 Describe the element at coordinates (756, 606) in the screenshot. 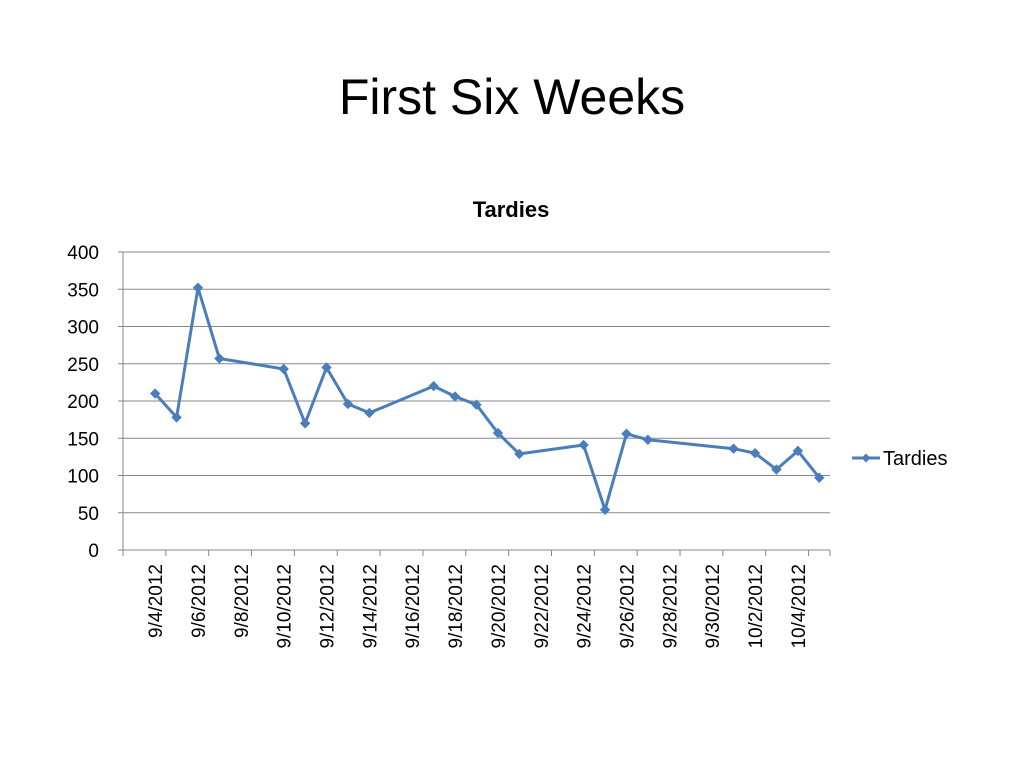

I see `x-tick-label: 10/2/2012` at that location.